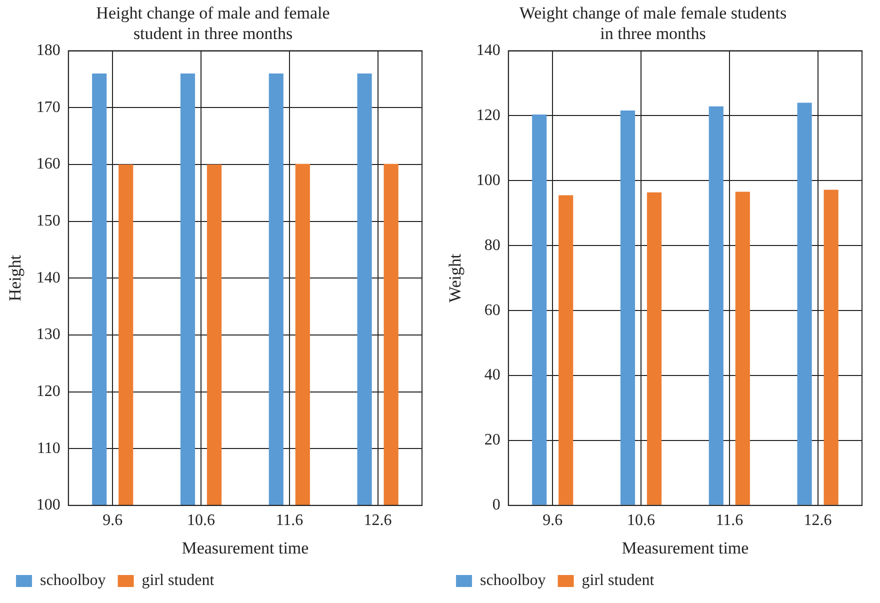 The width and height of the screenshot is (880, 603). I want to click on y-tick-label: 150, so click(48, 221).